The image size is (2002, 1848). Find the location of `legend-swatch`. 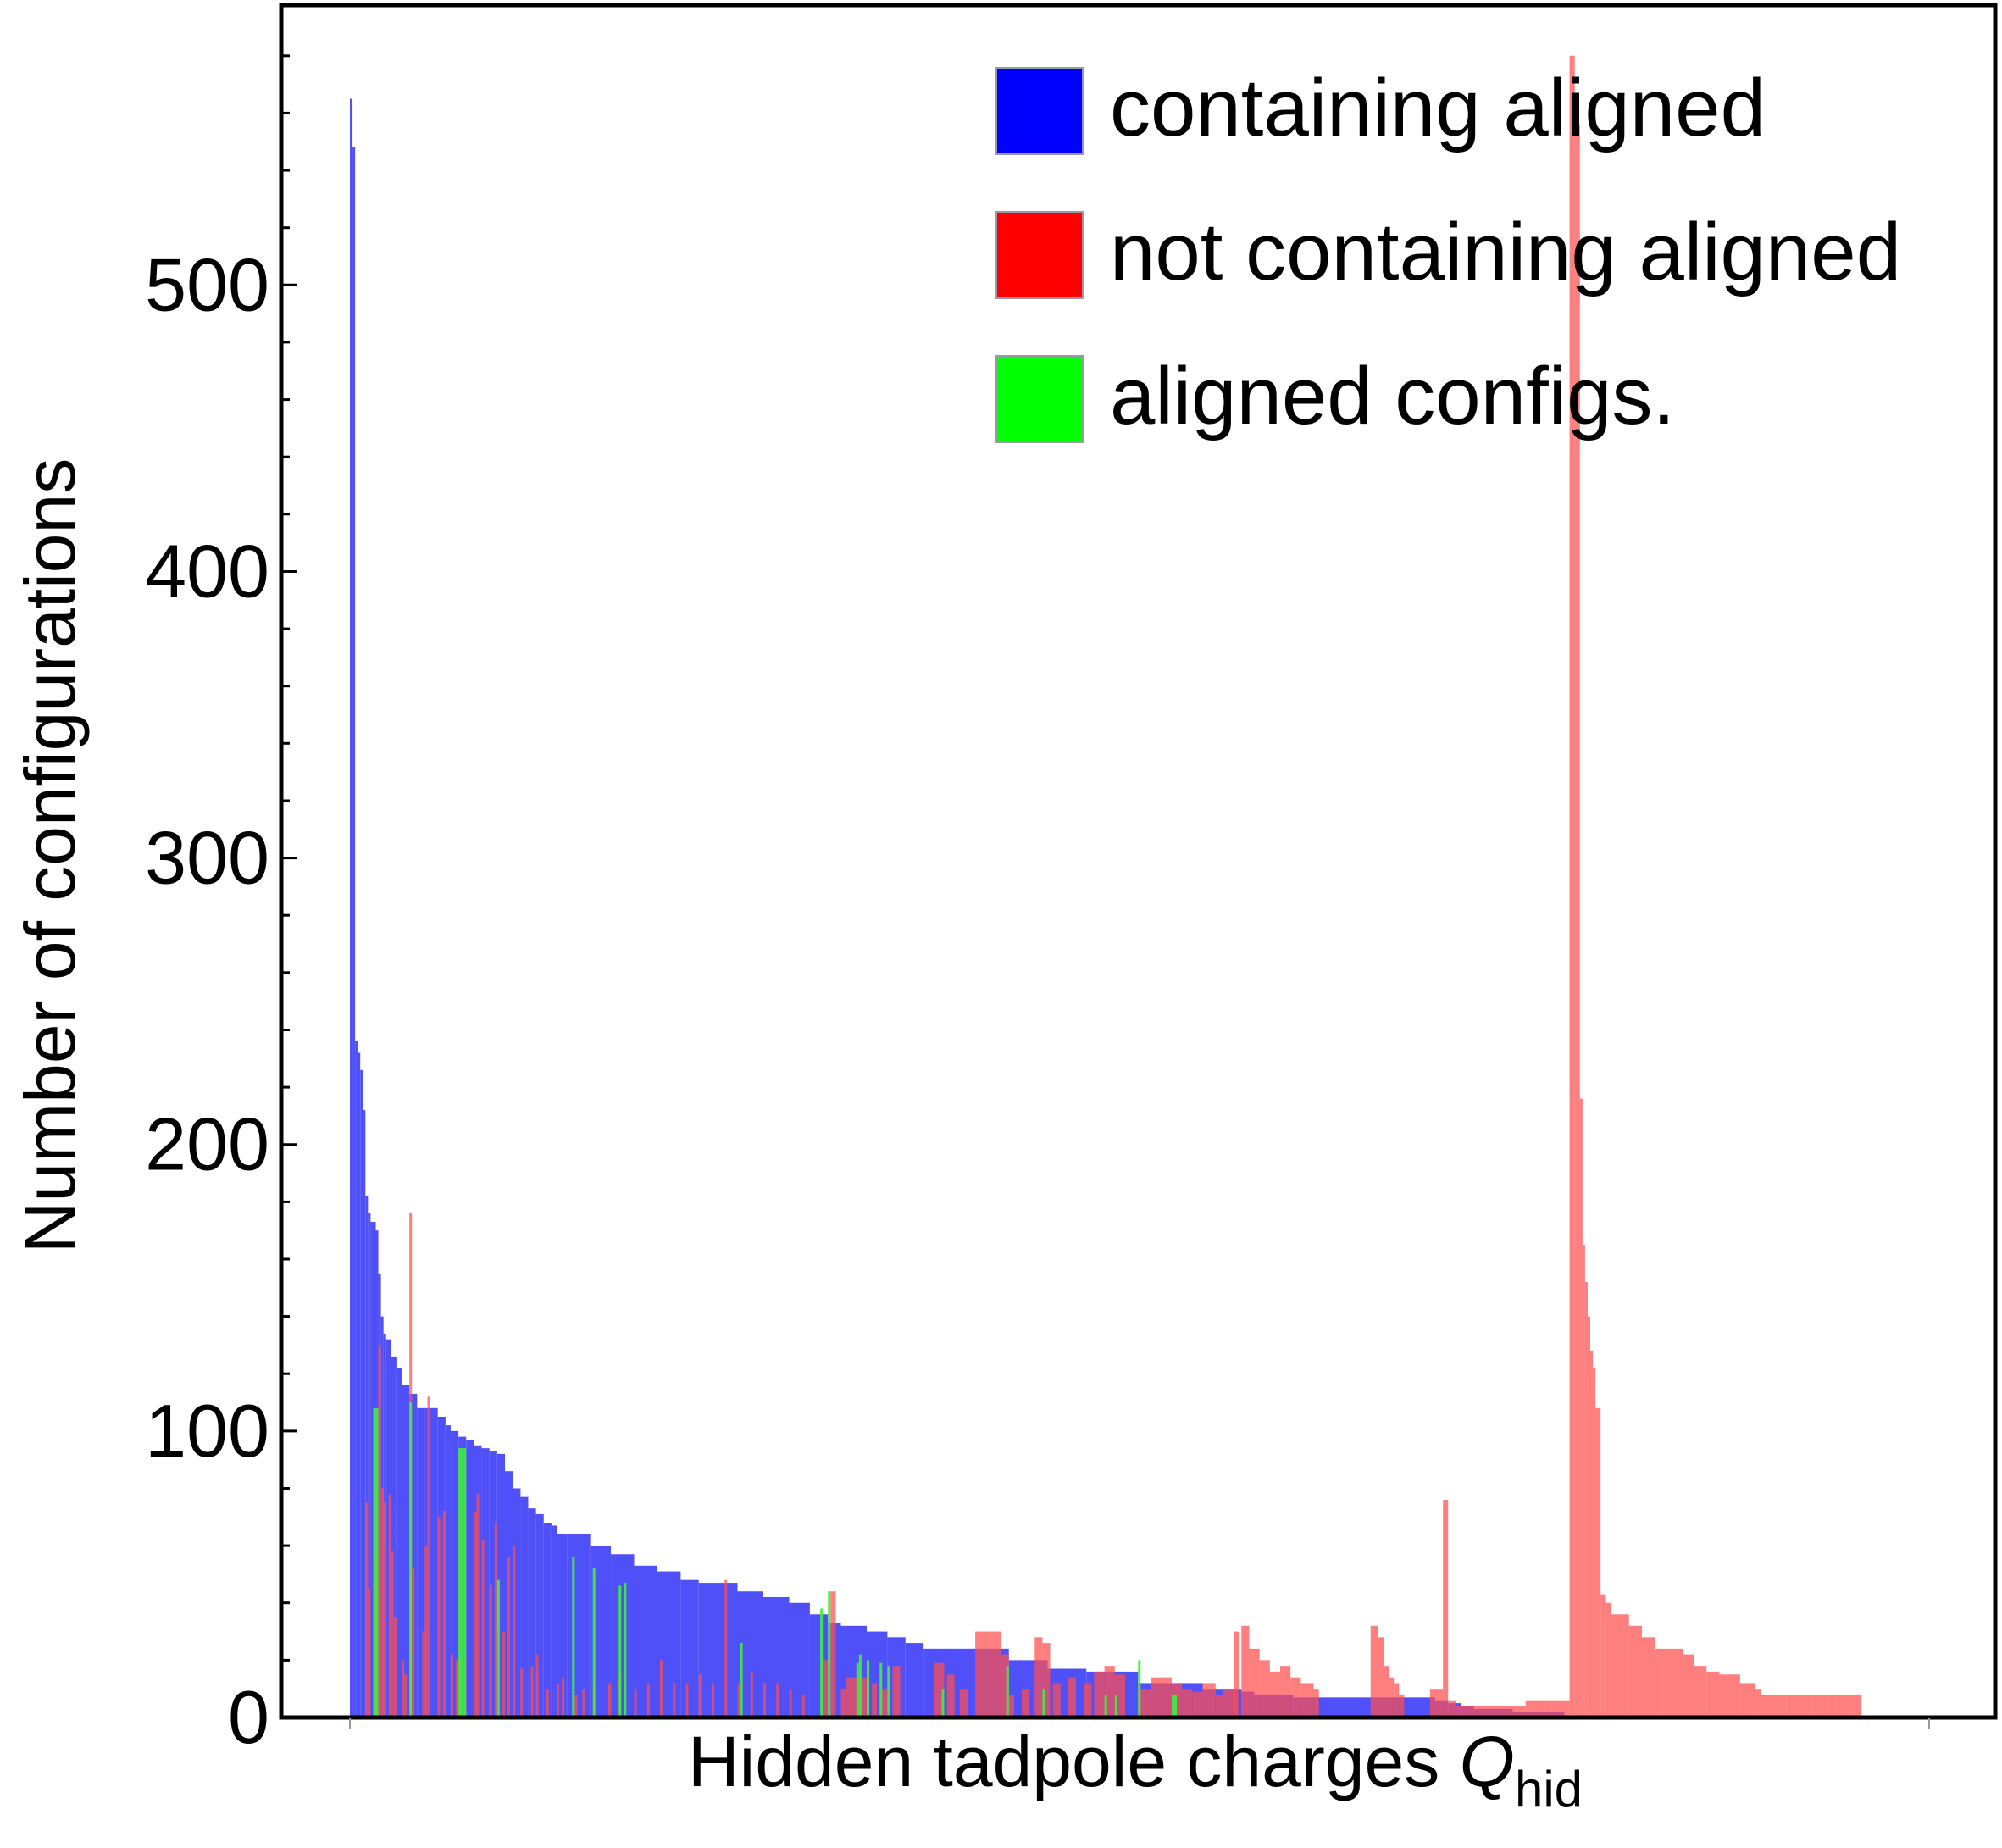

legend-swatch is located at coordinates (1039, 111).